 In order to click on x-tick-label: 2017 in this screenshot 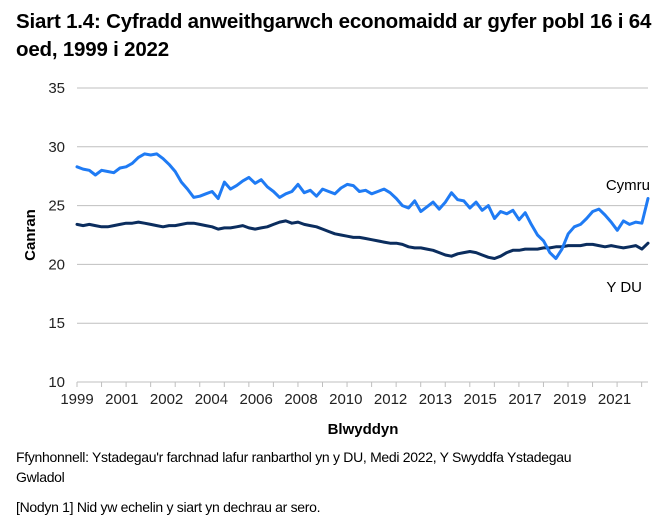, I will do `click(524, 399)`.